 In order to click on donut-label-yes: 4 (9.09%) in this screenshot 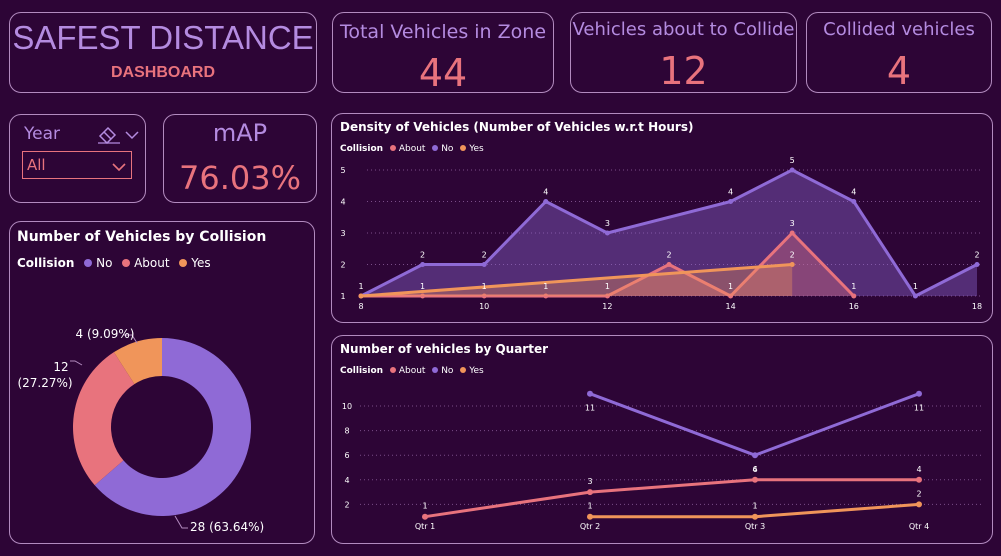, I will do `click(105, 334)`.